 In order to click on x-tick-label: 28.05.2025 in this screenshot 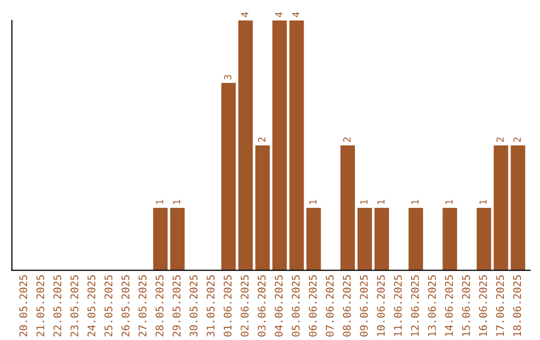, I will do `click(160, 305)`.